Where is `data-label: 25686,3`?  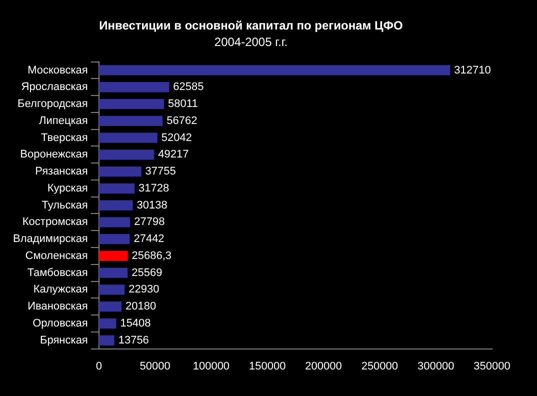 data-label: 25686,3 is located at coordinates (152, 256).